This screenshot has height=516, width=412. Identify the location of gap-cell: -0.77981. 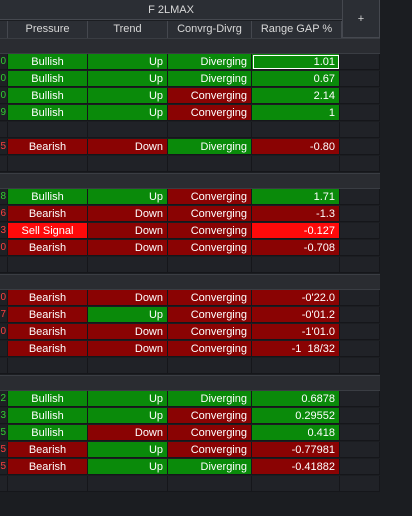
(296, 450).